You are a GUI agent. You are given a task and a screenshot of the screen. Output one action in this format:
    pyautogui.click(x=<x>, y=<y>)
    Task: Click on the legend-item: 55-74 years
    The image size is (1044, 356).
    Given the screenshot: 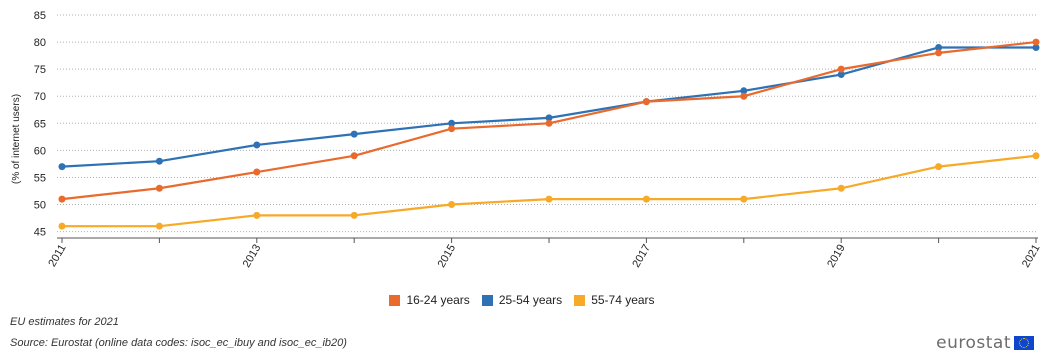 What is the action you would take?
    pyautogui.click(x=614, y=300)
    